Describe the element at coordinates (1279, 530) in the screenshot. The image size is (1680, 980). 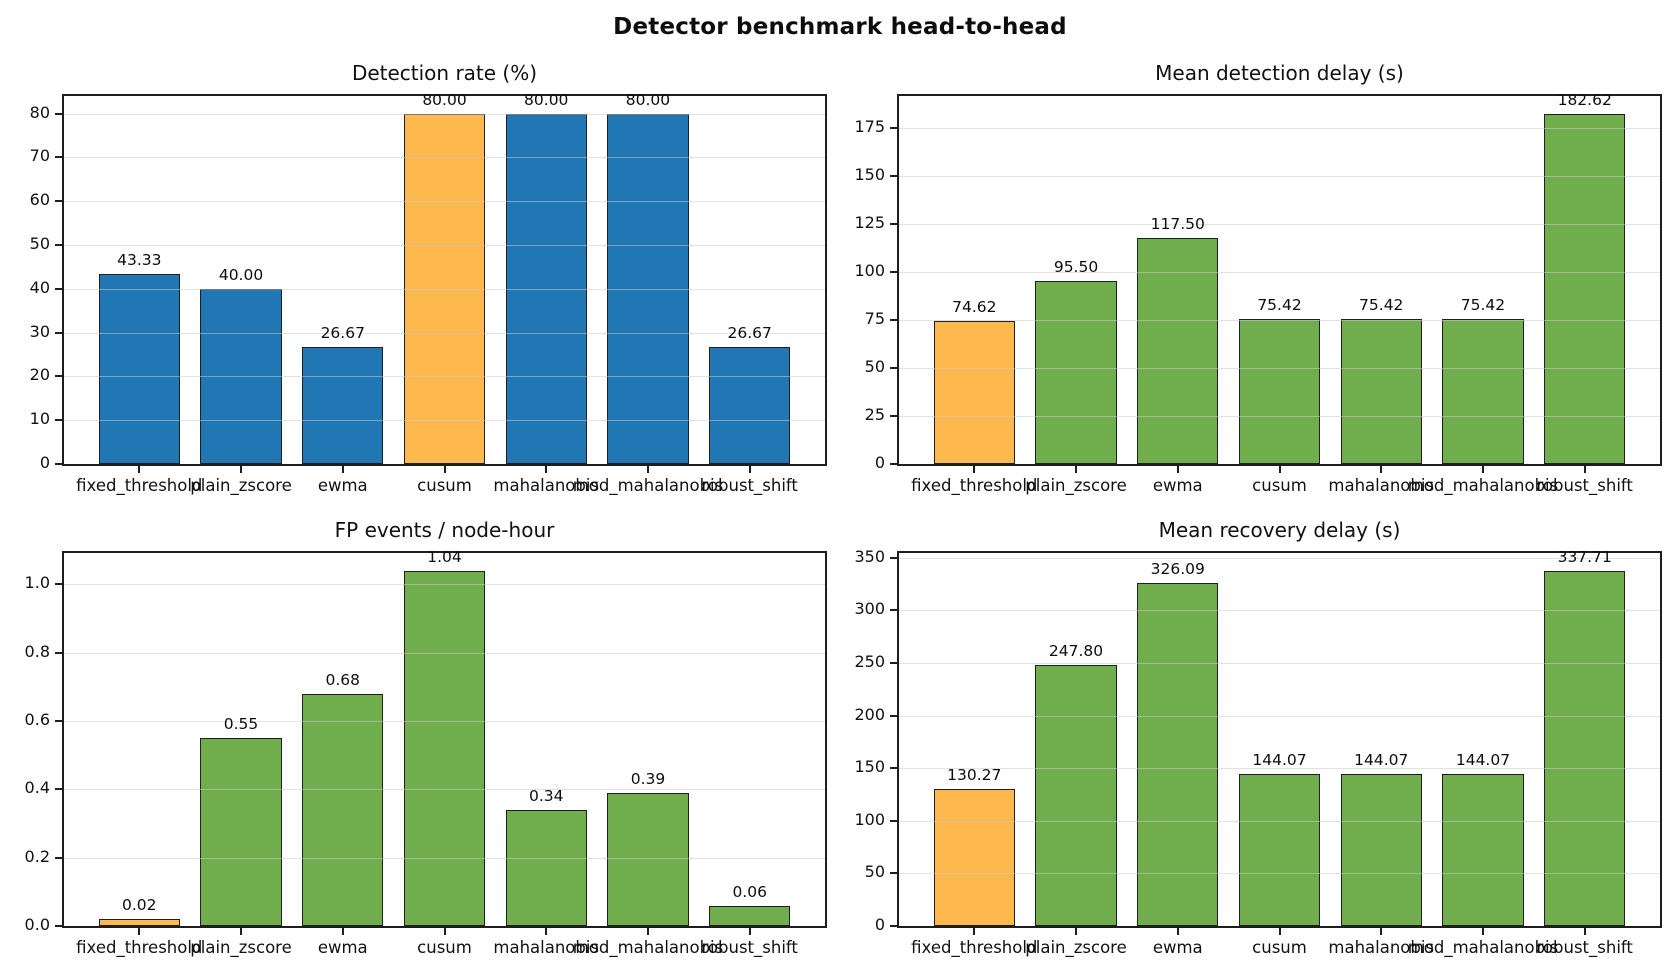
I see `subplot-title-mean-recovery-delay: Mean recovery delay (s)` at that location.